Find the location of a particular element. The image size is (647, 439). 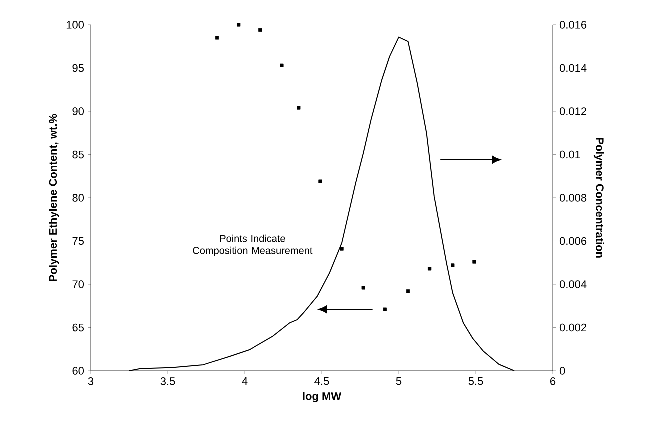

y-tick-label: 90 is located at coordinates (78, 112).